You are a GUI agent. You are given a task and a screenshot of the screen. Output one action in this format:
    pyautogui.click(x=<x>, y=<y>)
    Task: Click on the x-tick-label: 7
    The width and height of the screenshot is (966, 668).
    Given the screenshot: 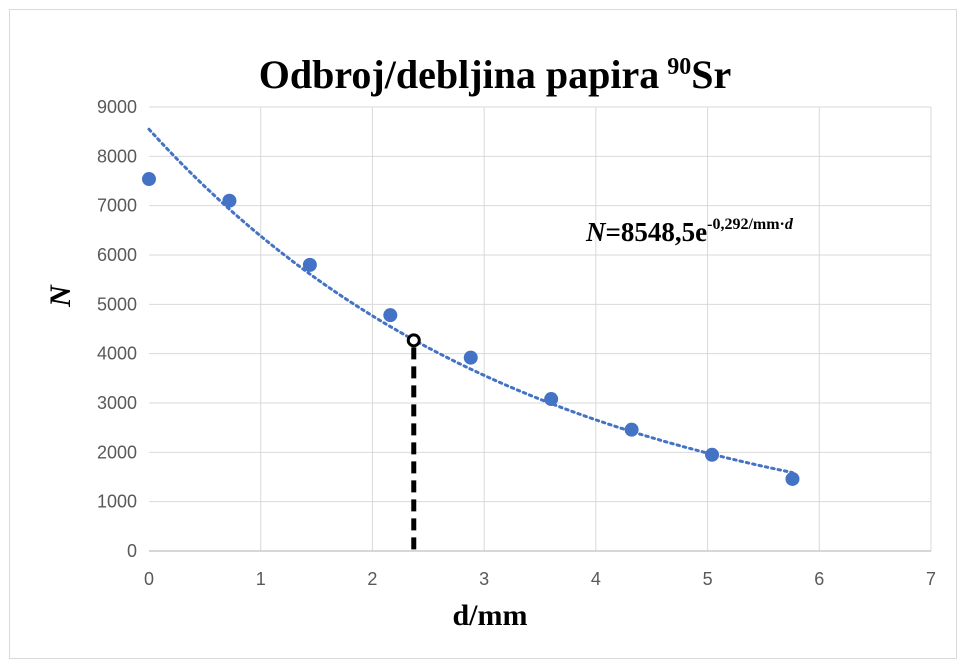 What is the action you would take?
    pyautogui.click(x=931, y=579)
    